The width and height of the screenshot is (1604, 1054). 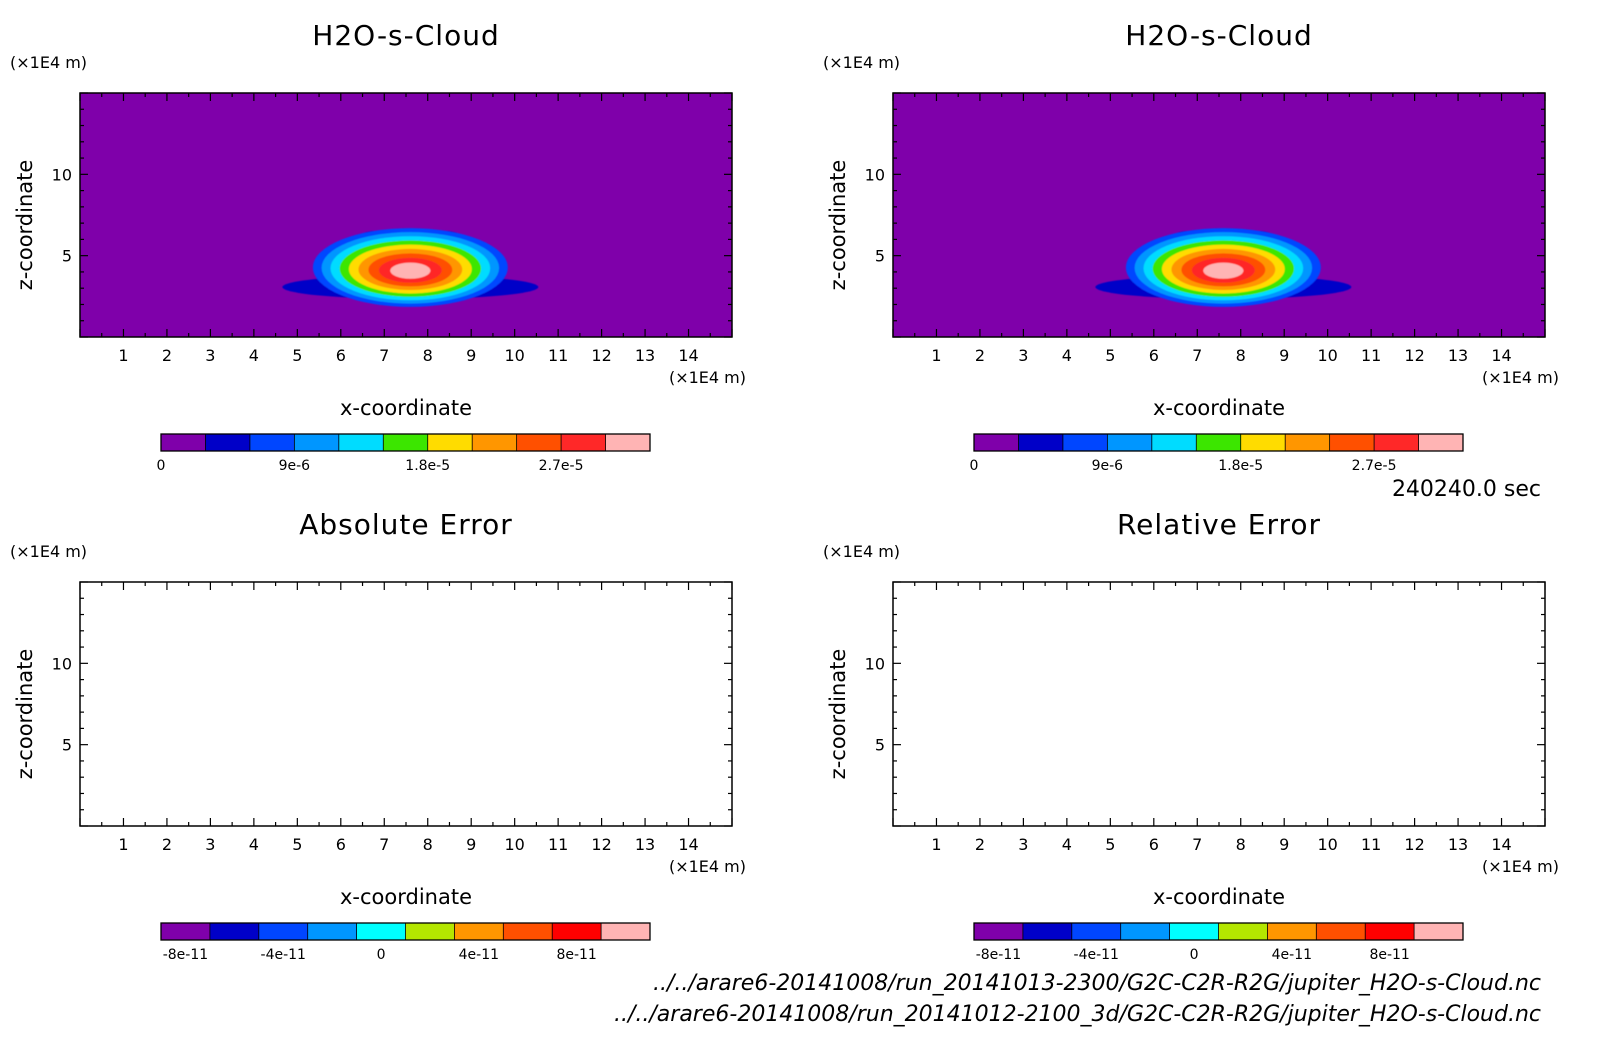 What do you see at coordinates (62, 174) in the screenshot?
I see `y-tick-label: 10` at bounding box center [62, 174].